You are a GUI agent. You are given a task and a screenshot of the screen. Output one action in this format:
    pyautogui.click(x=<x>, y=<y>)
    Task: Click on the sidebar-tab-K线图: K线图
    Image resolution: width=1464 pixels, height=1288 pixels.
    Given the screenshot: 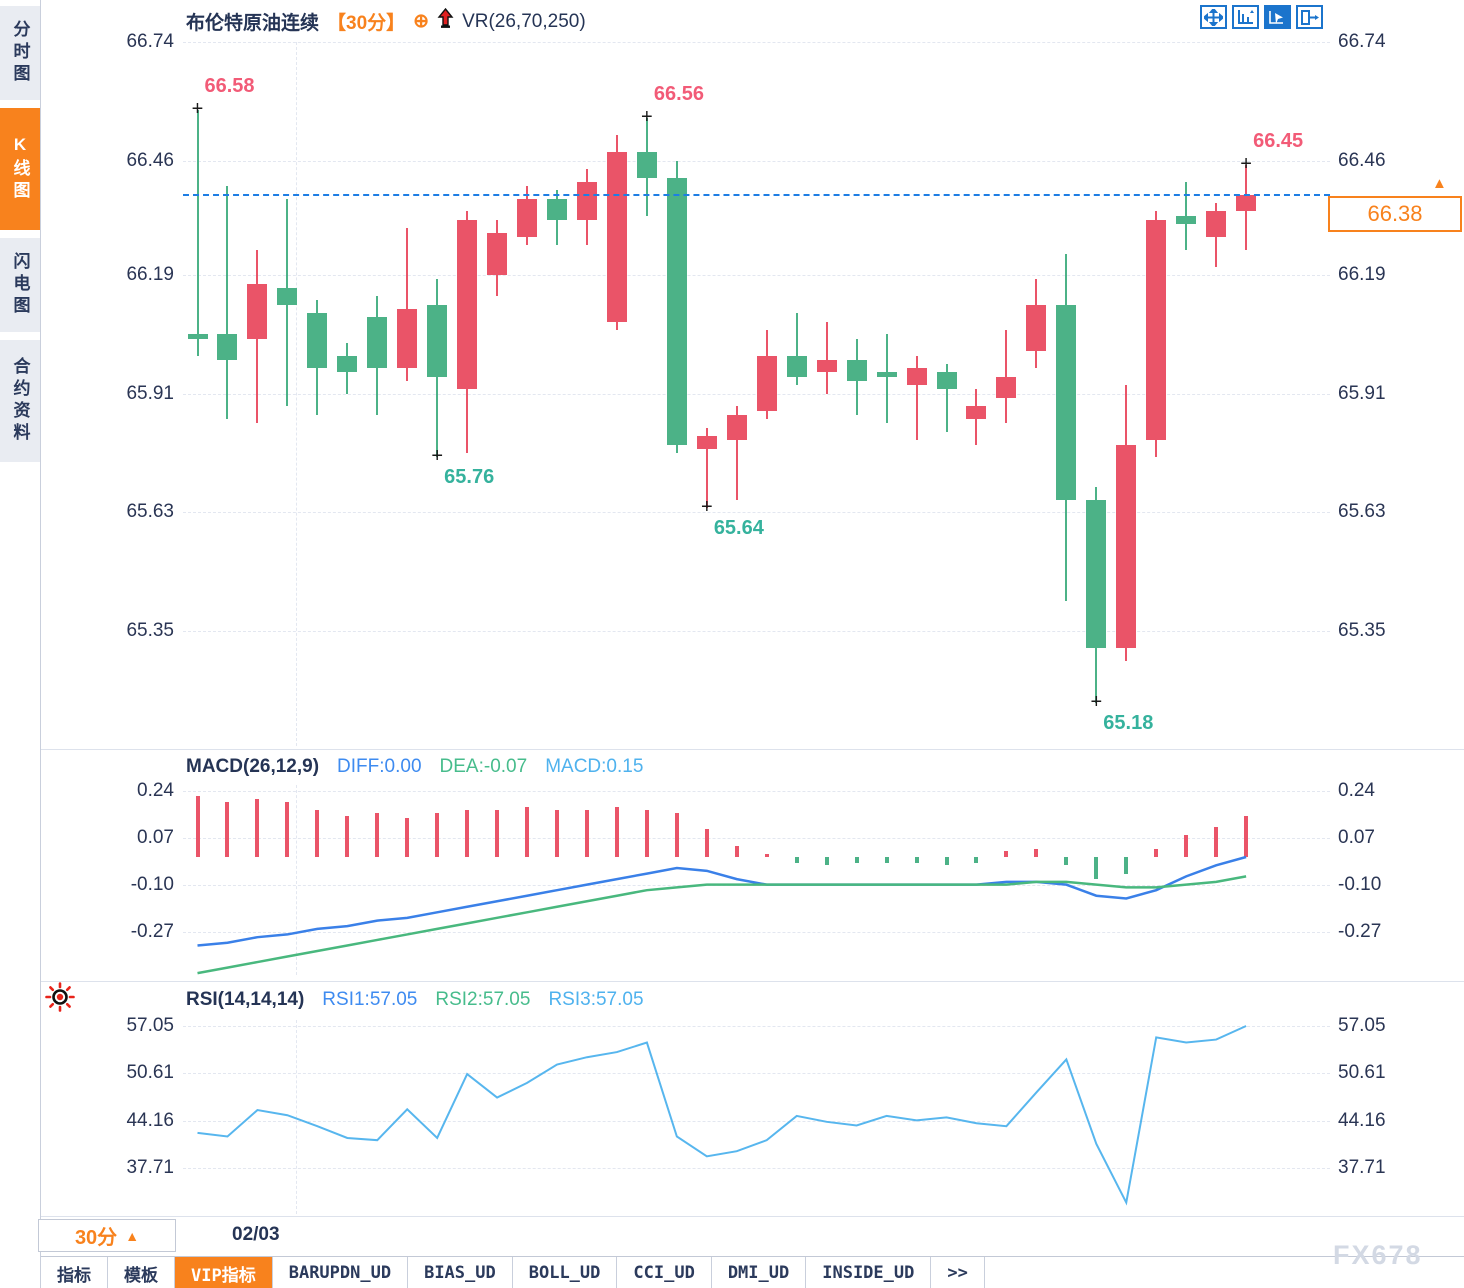 What is the action you would take?
    pyautogui.click(x=20, y=169)
    